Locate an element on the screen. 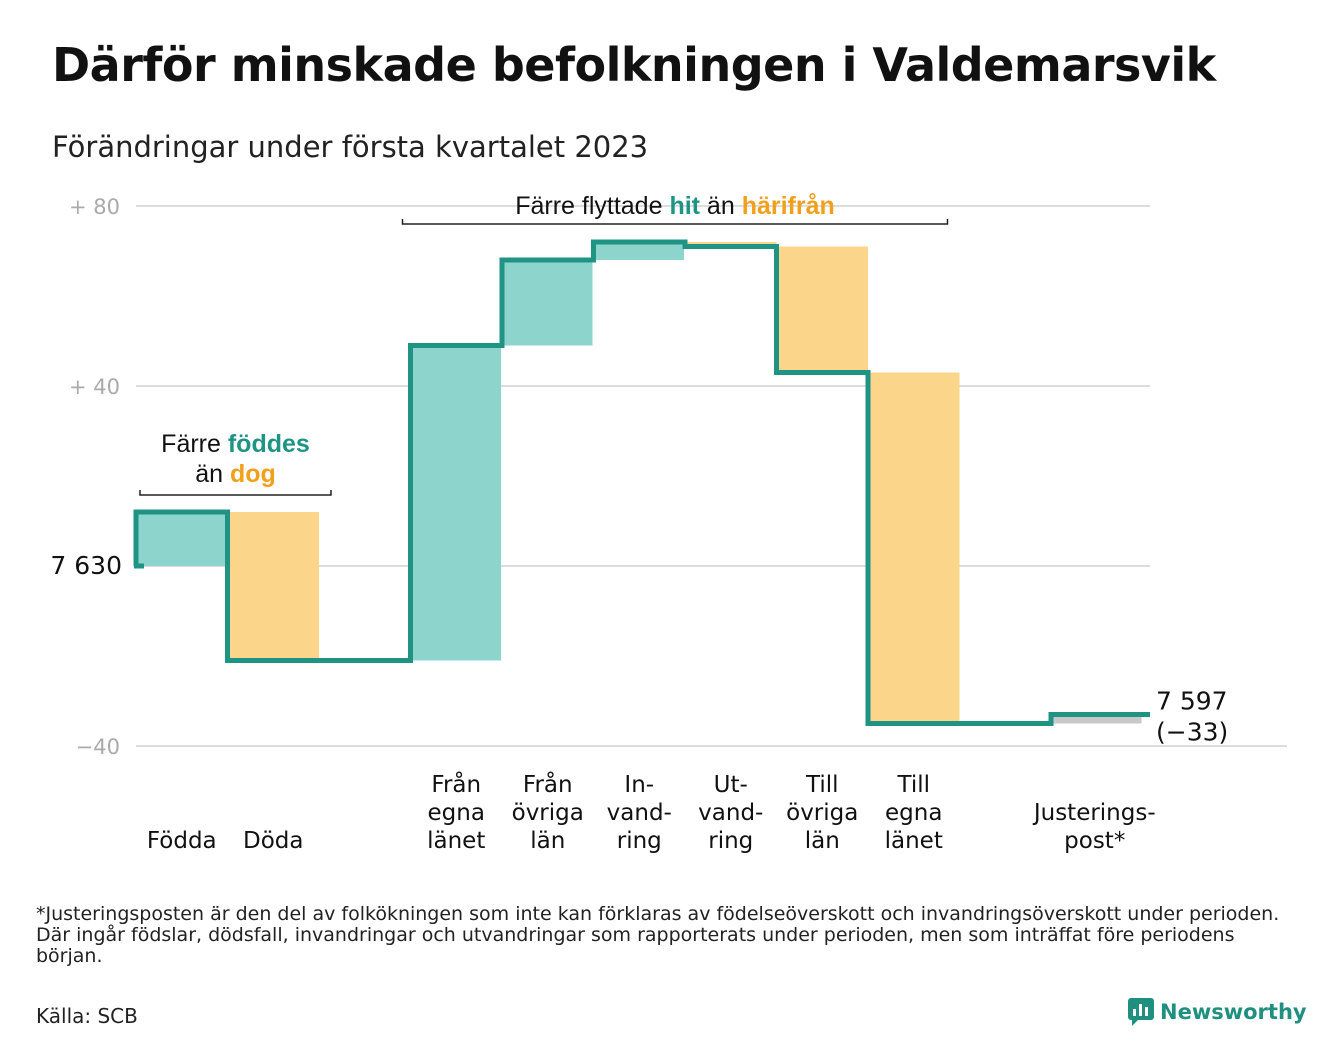 This screenshot has width=1340, height=1060. end-change-label: (−33) is located at coordinates (1192, 732).